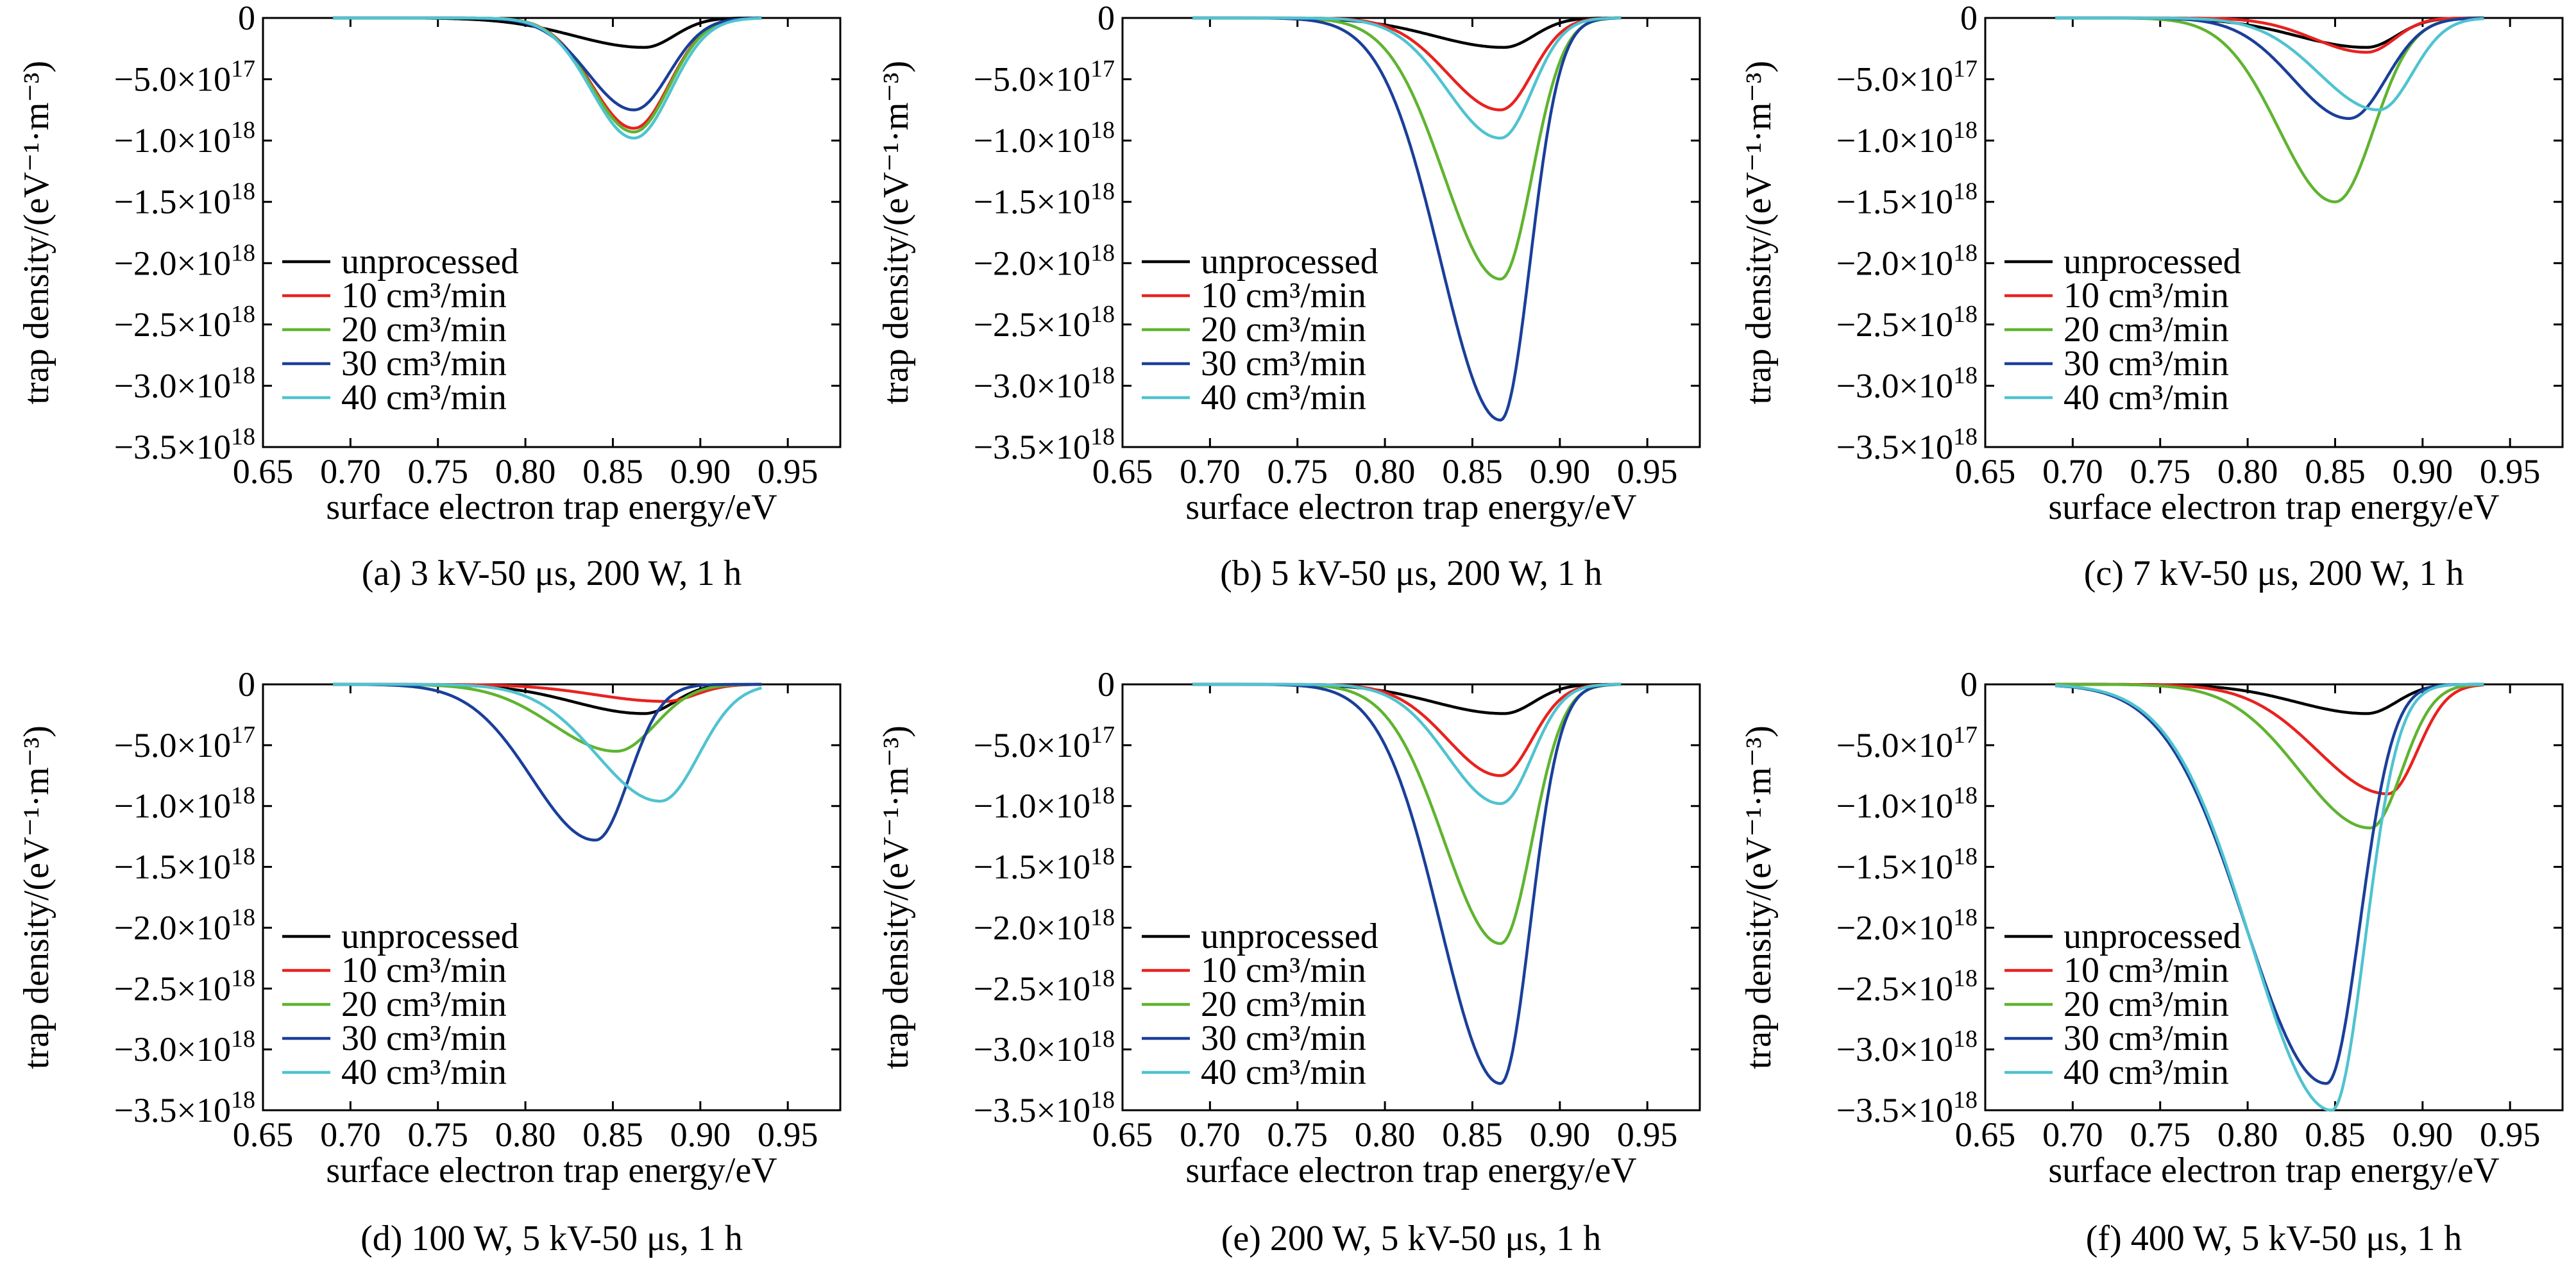 Image resolution: width=2576 pixels, height=1277 pixels. I want to click on y-tick-label: −1.5×10¹⁸, so click(1907, 864).